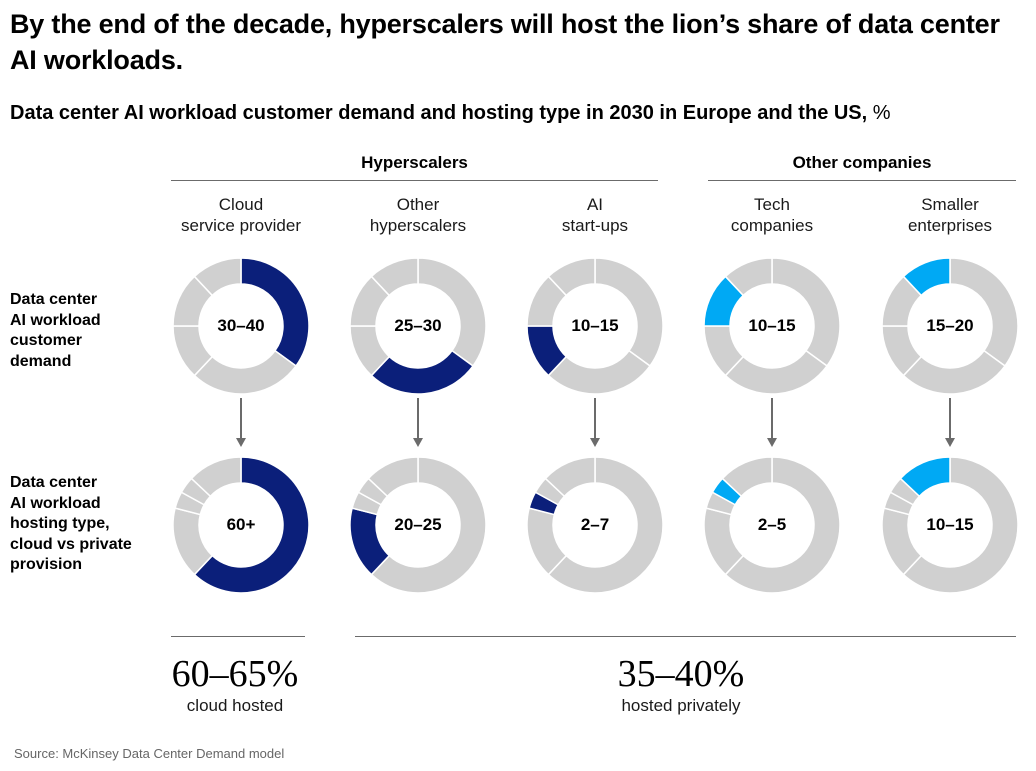  What do you see at coordinates (595, 215) in the screenshot?
I see `column-header-ai-startups: AI start-ups` at bounding box center [595, 215].